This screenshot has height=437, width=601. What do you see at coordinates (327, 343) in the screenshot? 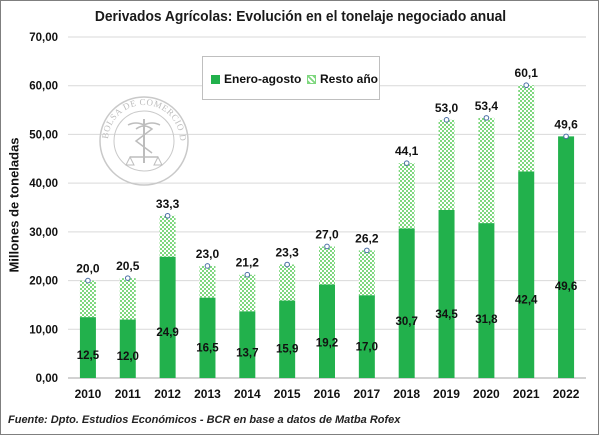
I see `enero-agosto-data-label: 19,2` at bounding box center [327, 343].